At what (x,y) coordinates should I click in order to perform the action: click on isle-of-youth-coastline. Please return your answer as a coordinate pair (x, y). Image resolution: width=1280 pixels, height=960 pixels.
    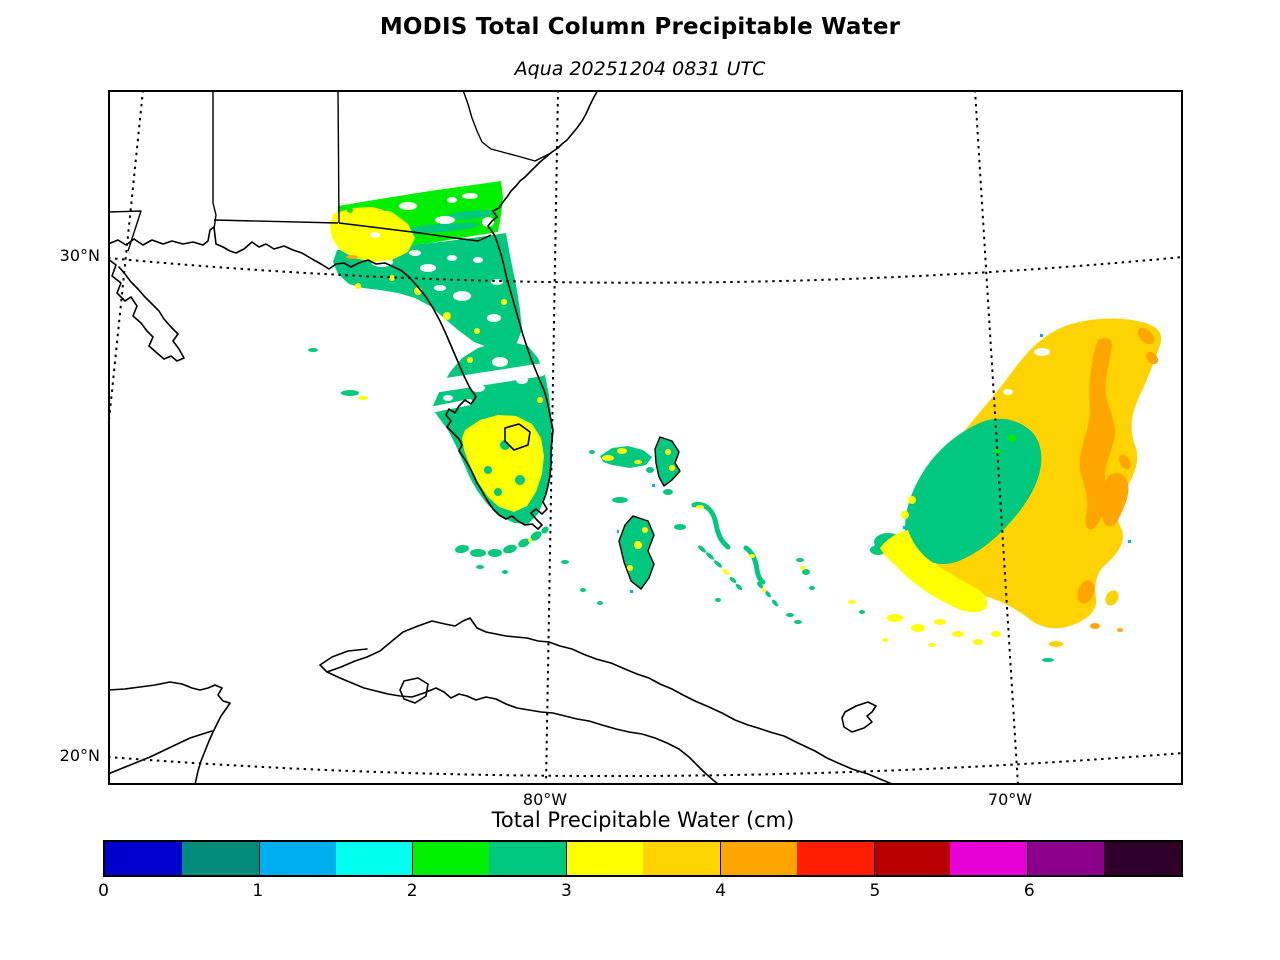
    Looking at the image, I should click on (414, 690).